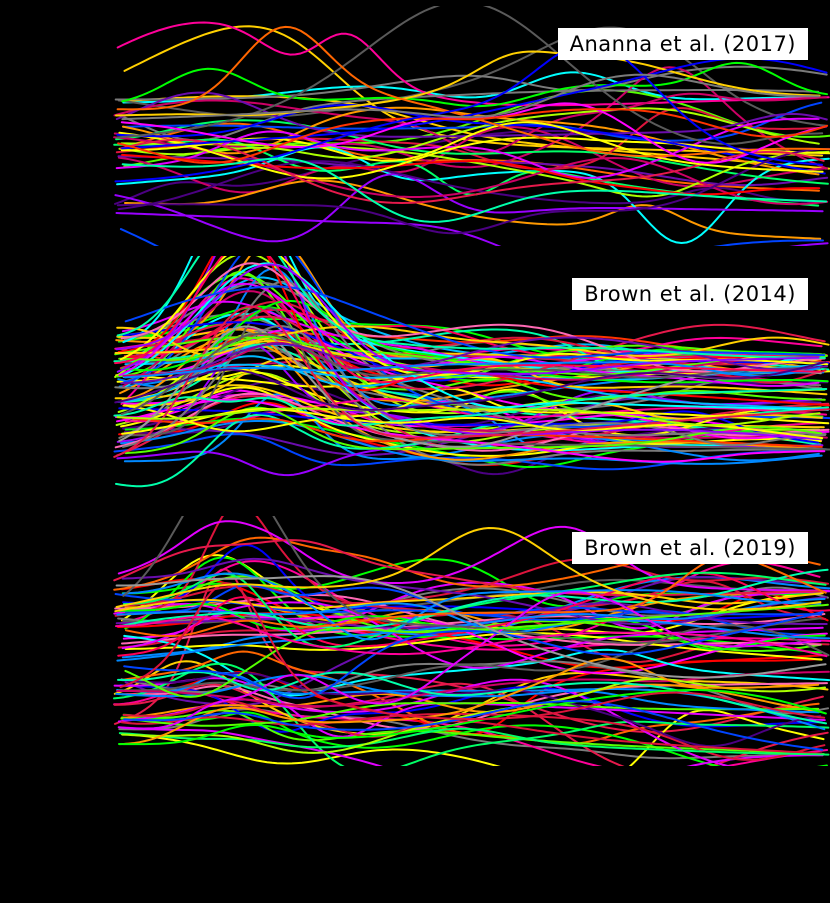 This screenshot has width=830, height=903. What do you see at coordinates (690, 294) in the screenshot?
I see `panel-label-brown-2014: Brown et al. (2014)` at bounding box center [690, 294].